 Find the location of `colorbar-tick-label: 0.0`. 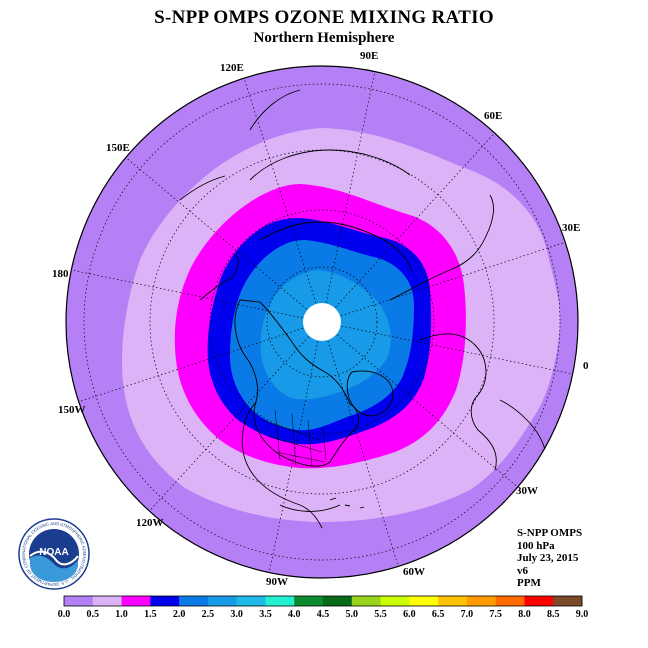

colorbar-tick-label: 0.0 is located at coordinates (64, 614).